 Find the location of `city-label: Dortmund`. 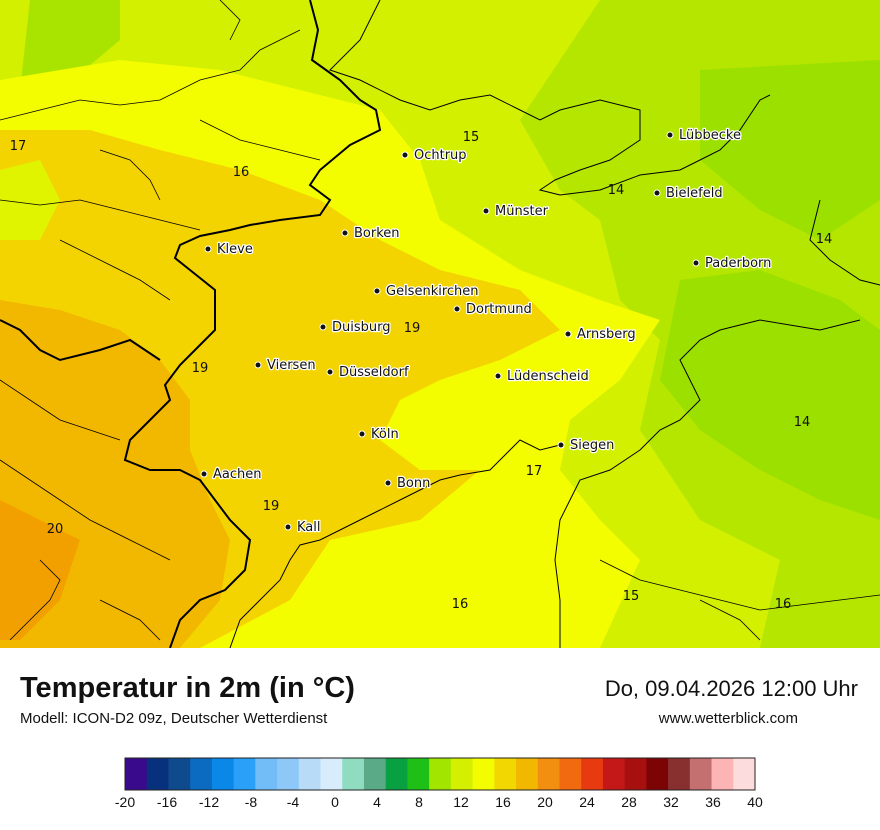

city-label: Dortmund is located at coordinates (499, 309).